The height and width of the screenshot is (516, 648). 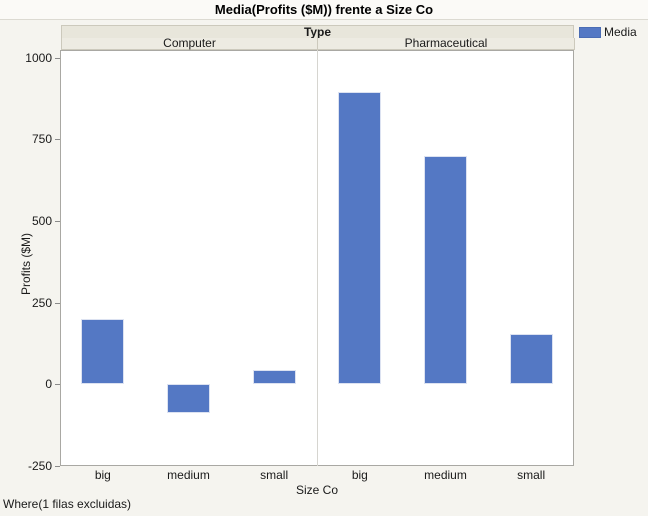 I want to click on panel-label-pharmaceutical: Pharmaceutical, so click(x=446, y=43).